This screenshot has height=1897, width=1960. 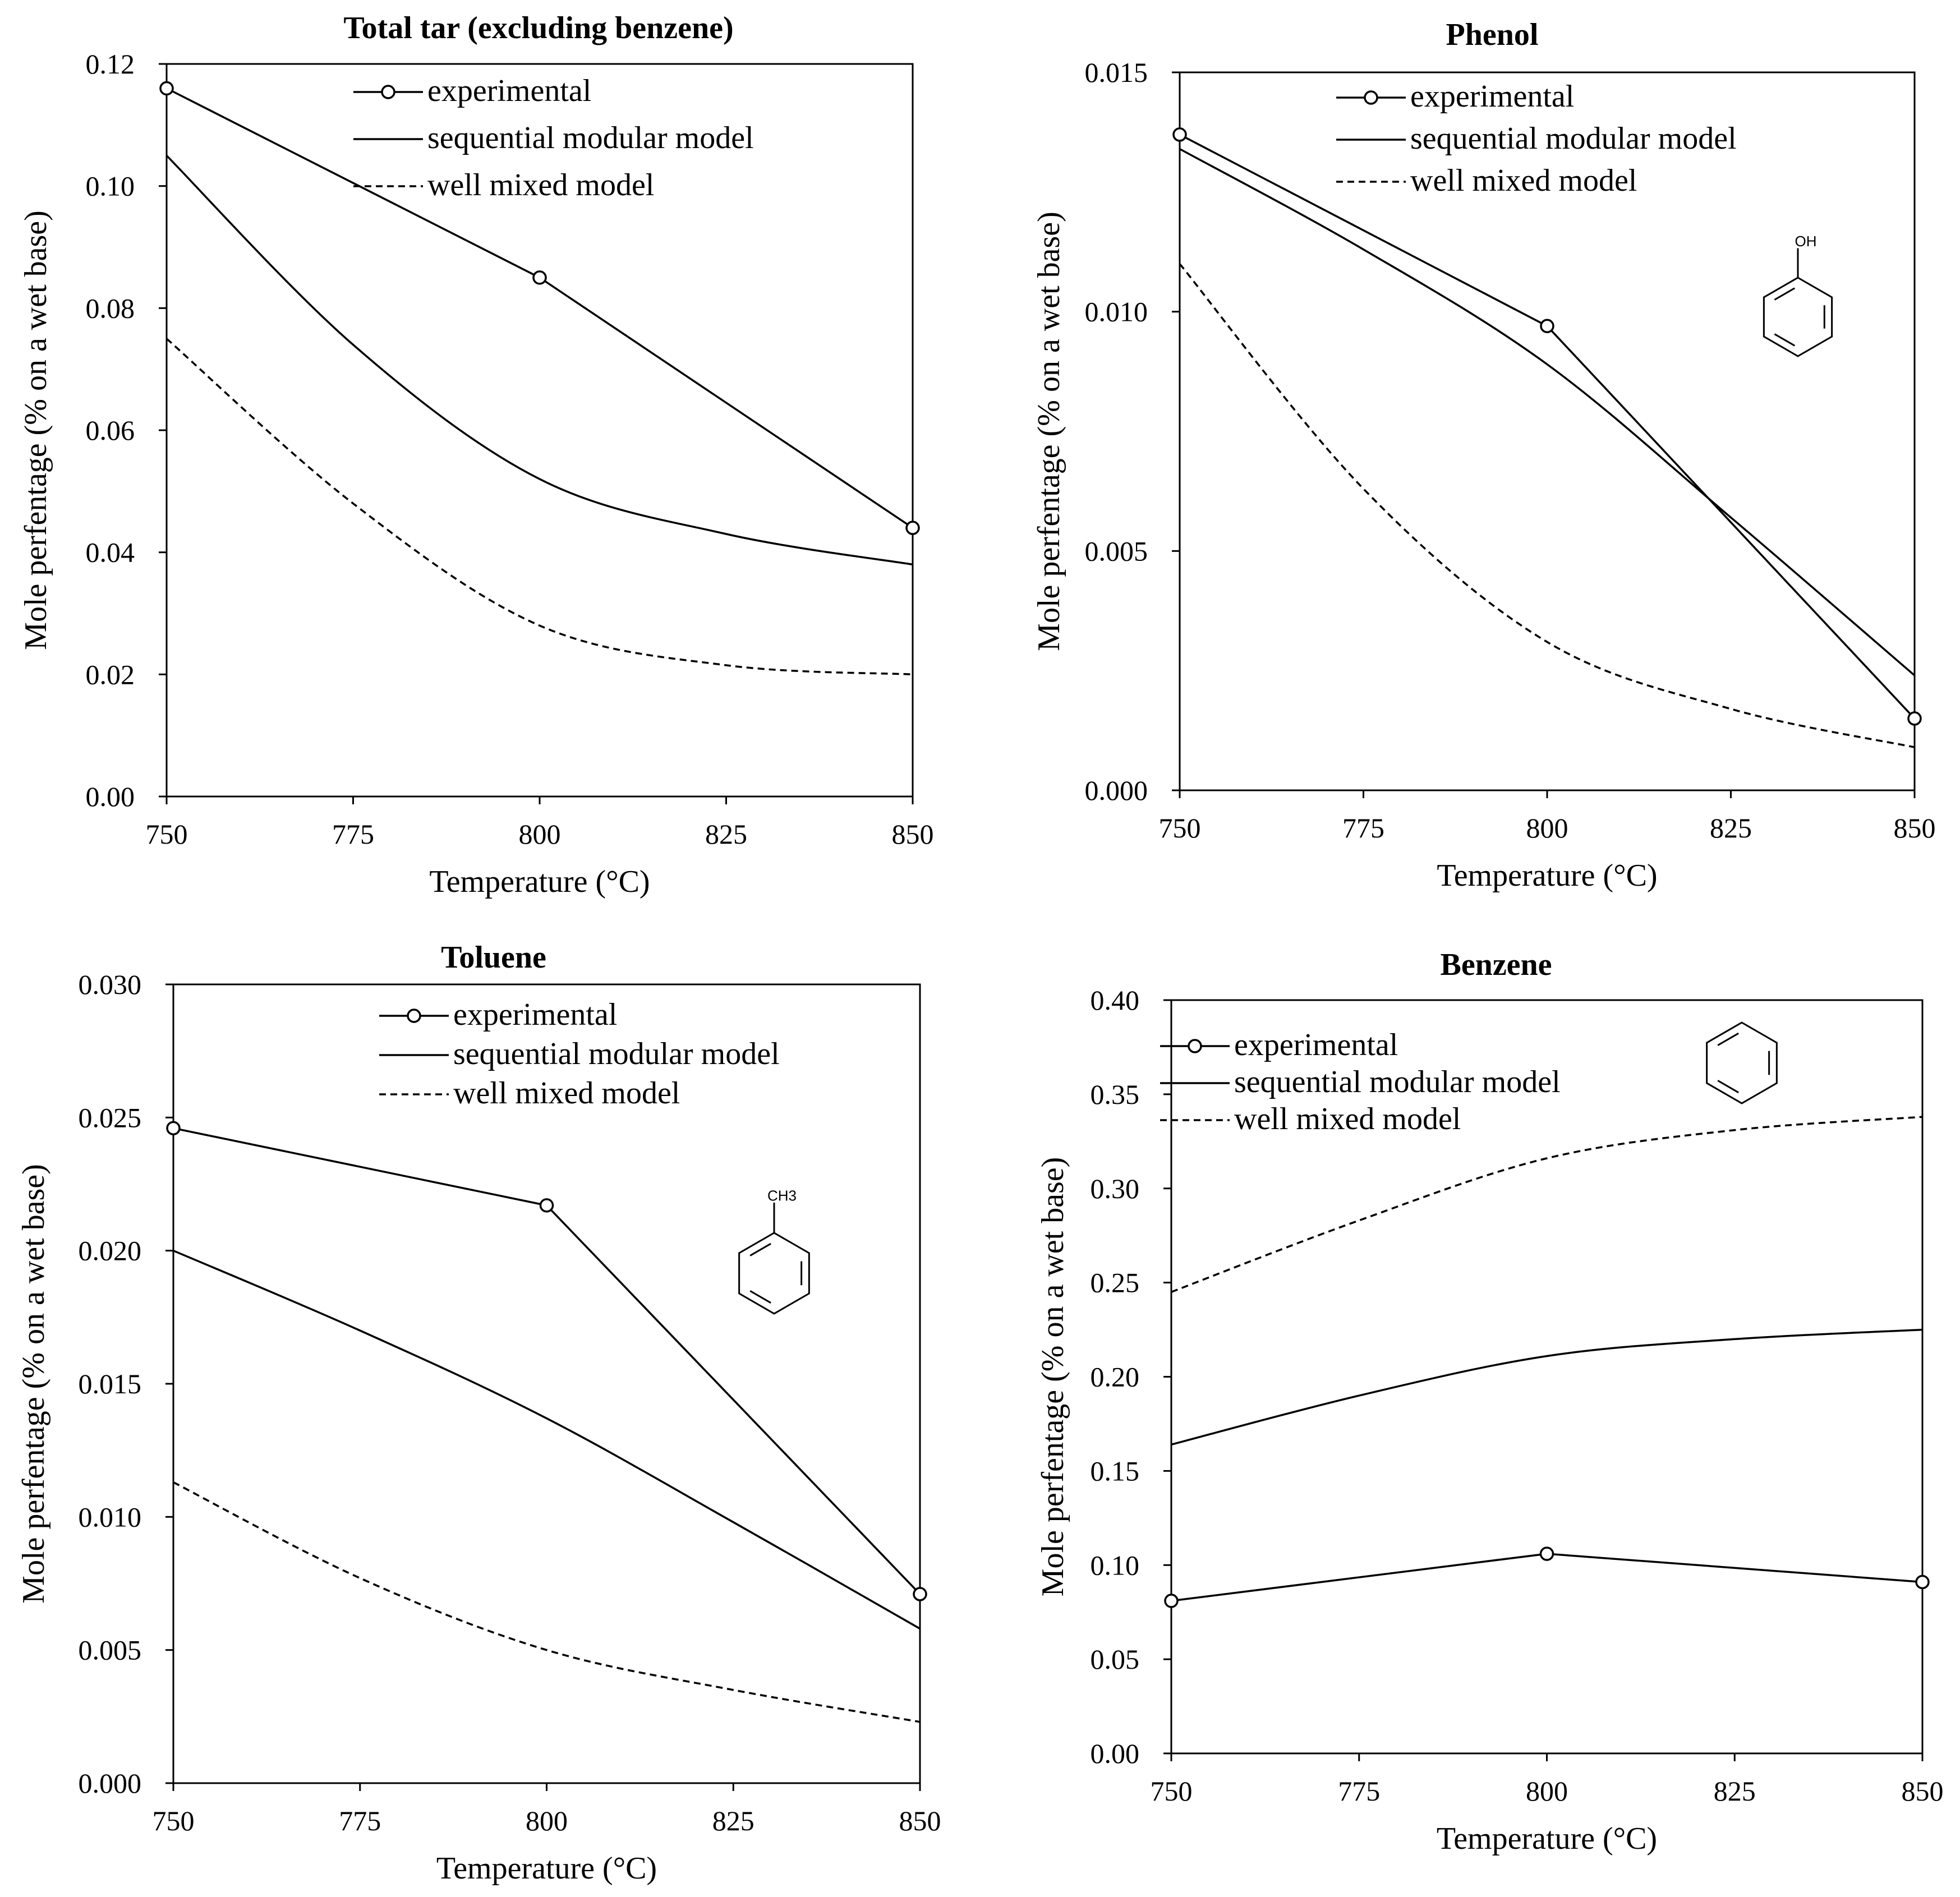 What do you see at coordinates (1496, 964) in the screenshot?
I see `chart-title: Benzene` at bounding box center [1496, 964].